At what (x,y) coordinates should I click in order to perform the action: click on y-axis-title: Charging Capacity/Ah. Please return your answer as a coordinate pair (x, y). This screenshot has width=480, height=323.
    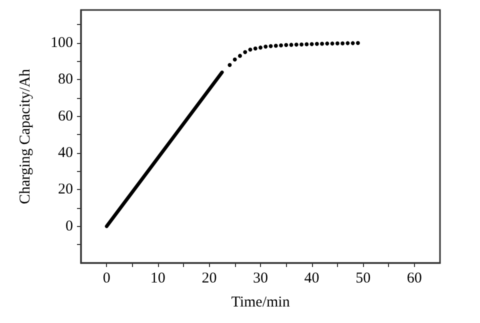
    Looking at the image, I should click on (26, 136).